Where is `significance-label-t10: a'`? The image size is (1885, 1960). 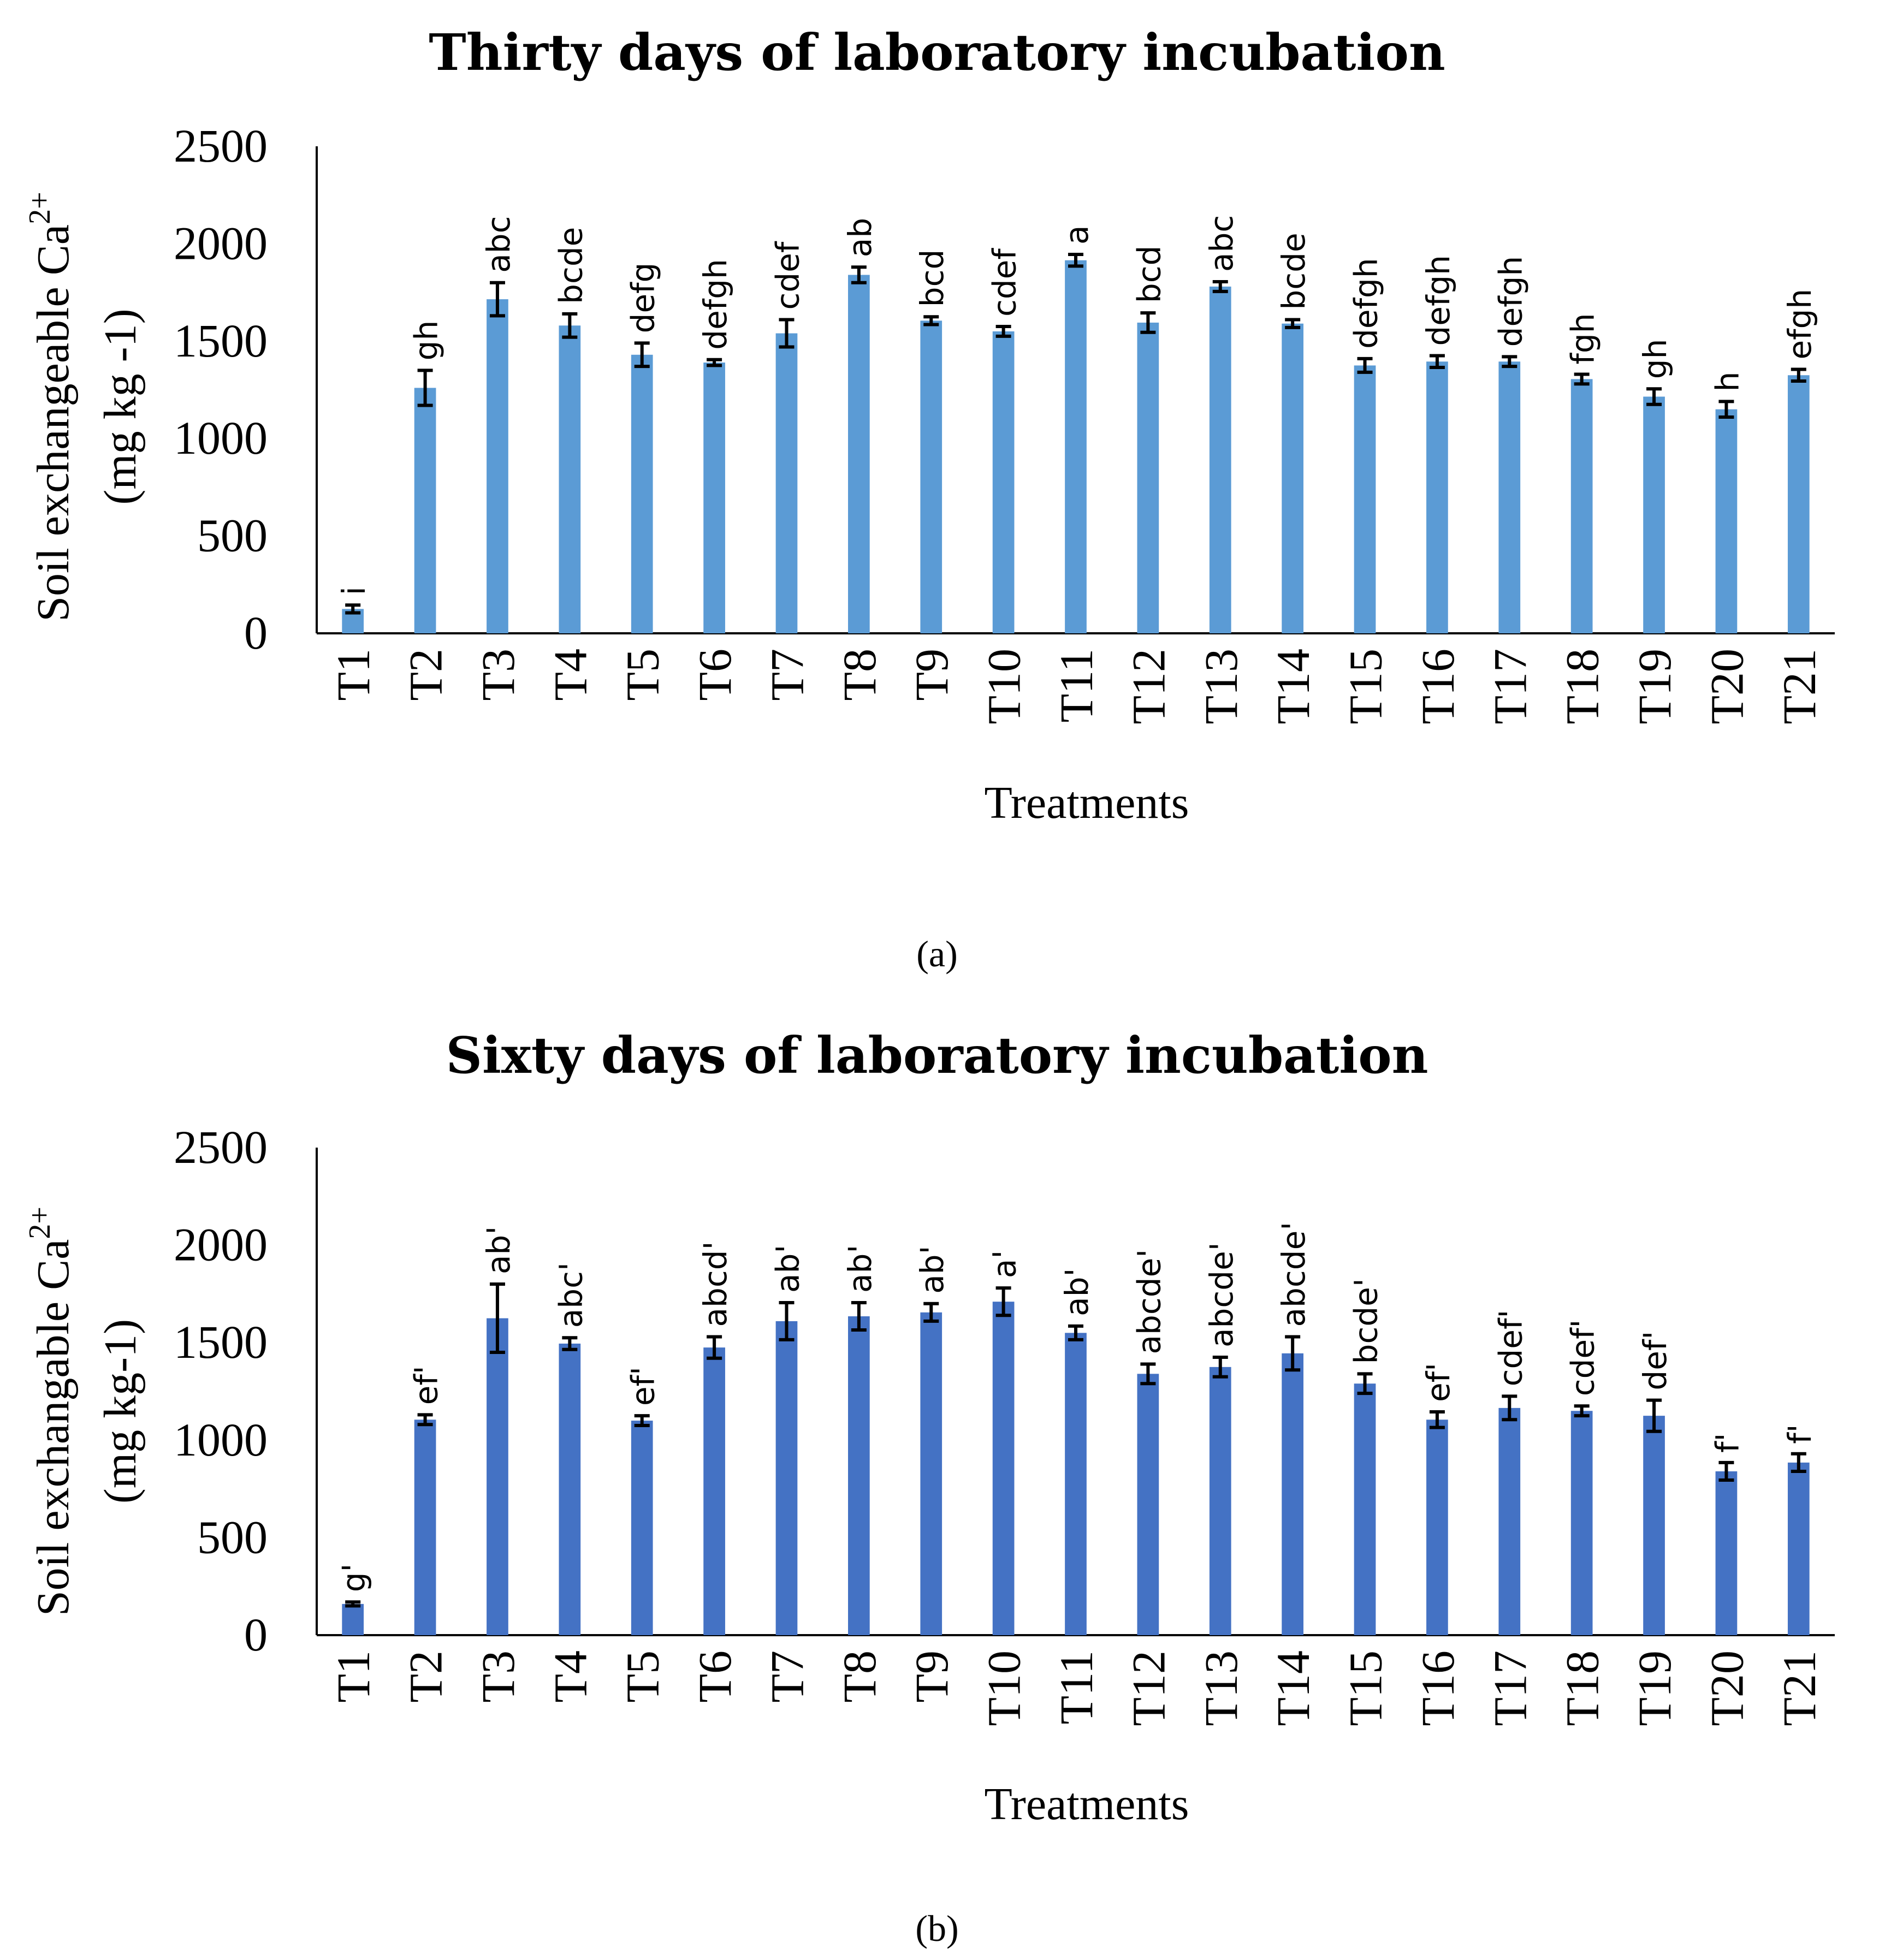 significance-label-t10: a' is located at coordinates (1005, 1264).